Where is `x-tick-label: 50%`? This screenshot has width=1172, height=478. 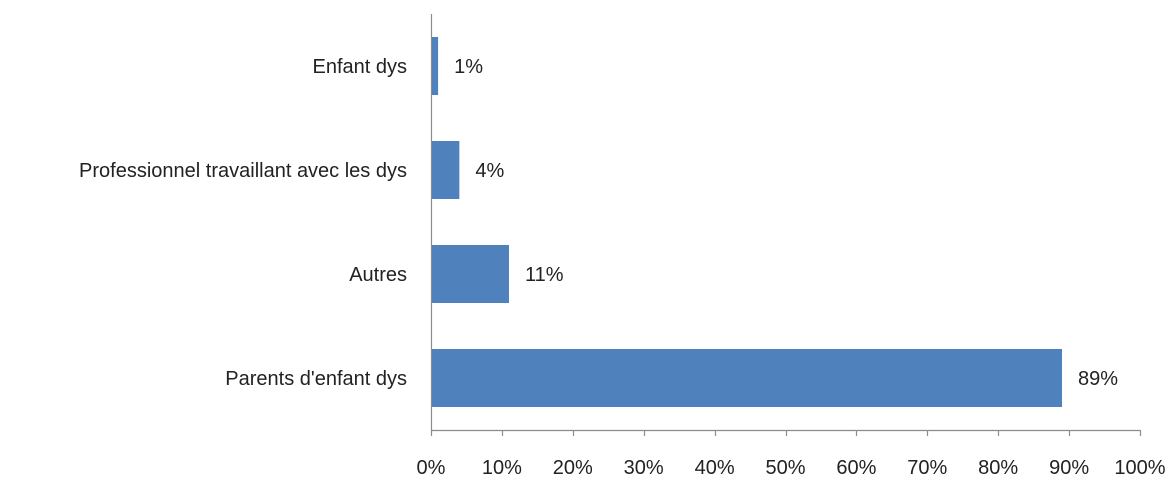
x-tick-label: 50% is located at coordinates (785, 467).